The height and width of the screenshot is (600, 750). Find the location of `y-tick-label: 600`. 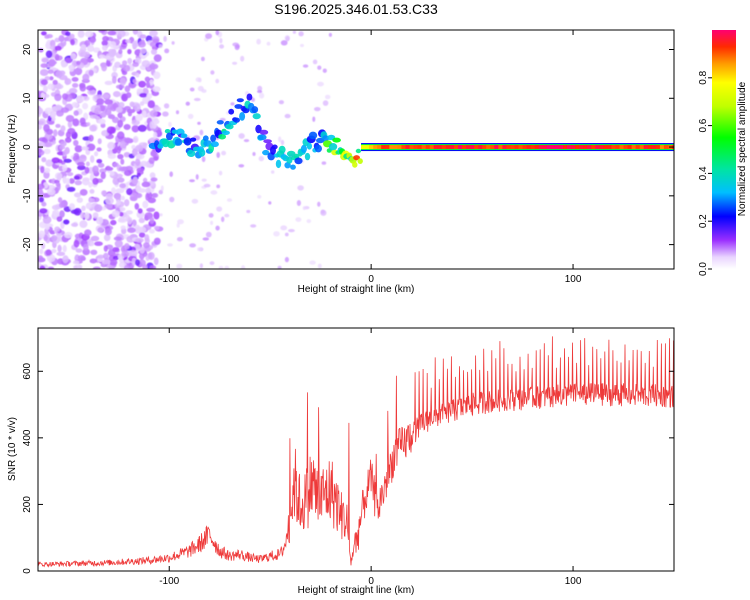

y-tick-label: 600 is located at coordinates (27, 370).